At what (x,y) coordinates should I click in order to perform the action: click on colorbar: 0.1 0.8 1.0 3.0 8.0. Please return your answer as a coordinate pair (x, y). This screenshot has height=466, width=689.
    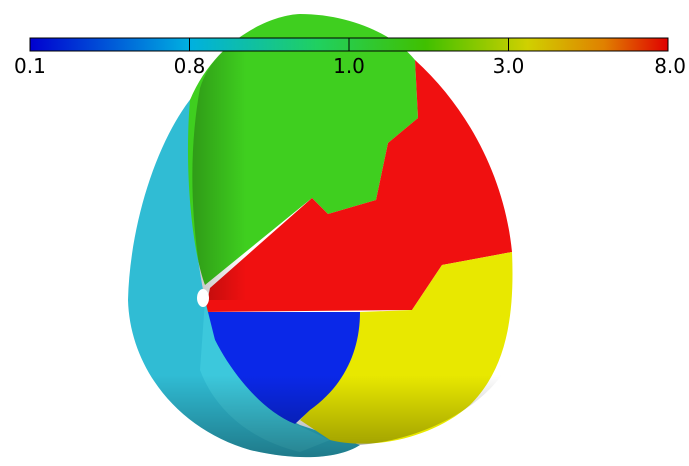
    Looking at the image, I should click on (350, 57).